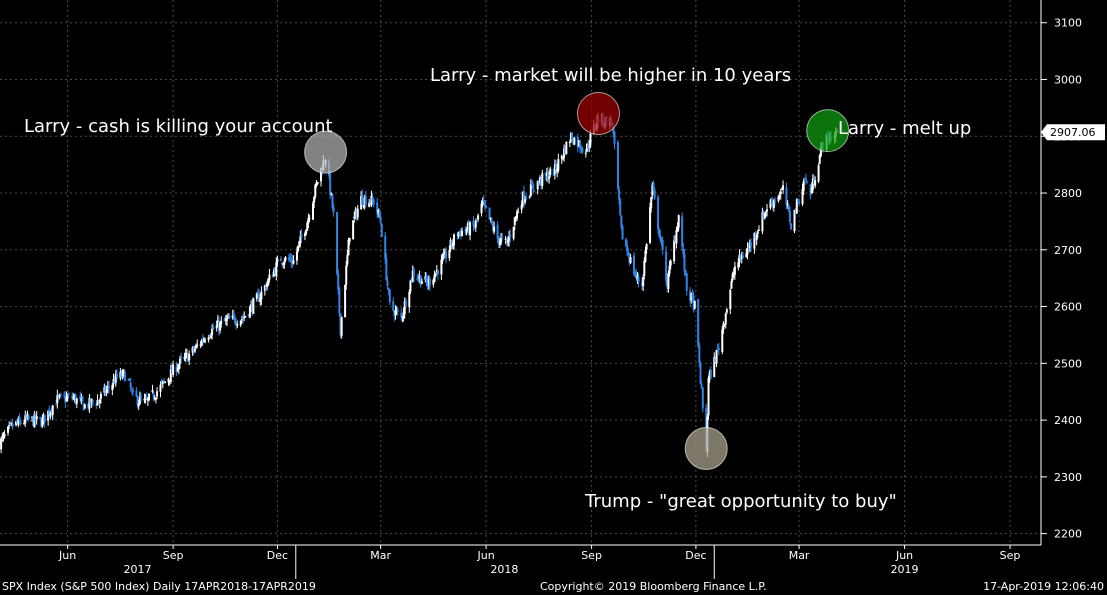 This screenshot has width=1107, height=595. I want to click on annotation-circle, so click(706, 448).